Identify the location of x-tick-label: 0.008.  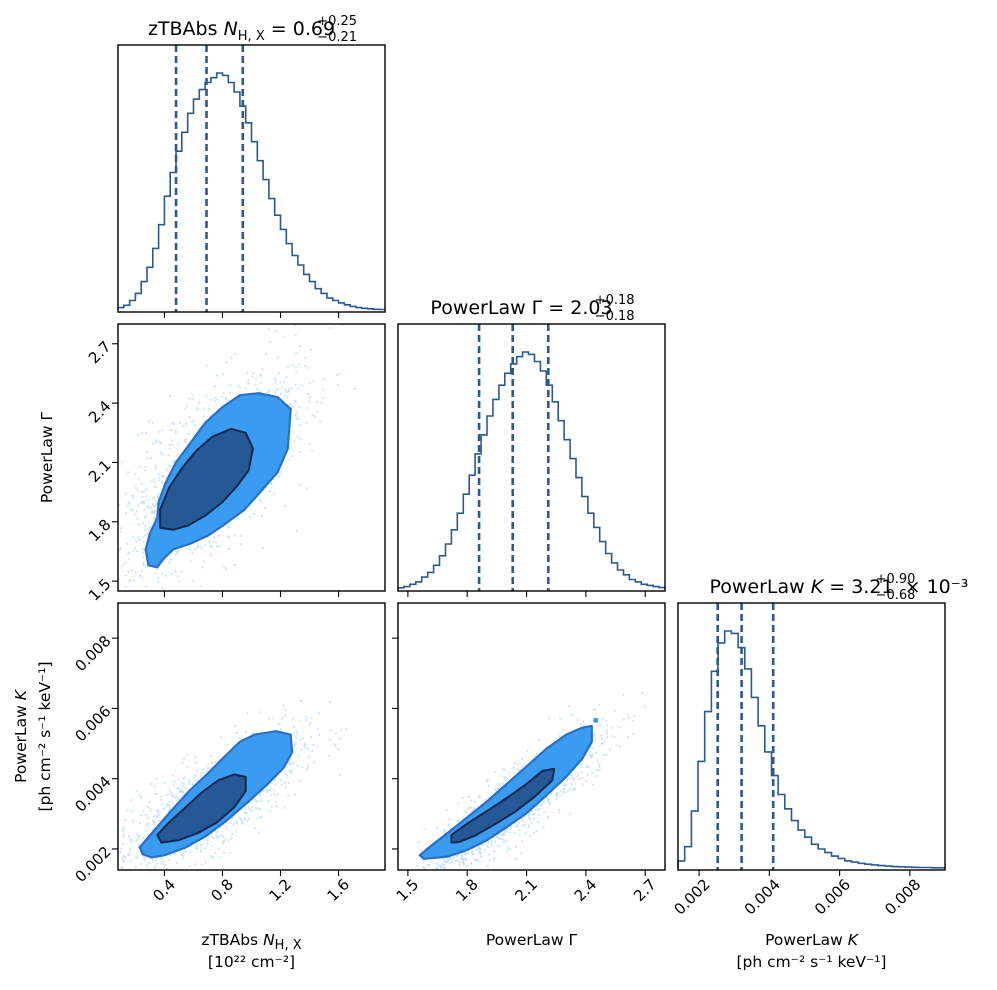
(902, 896).